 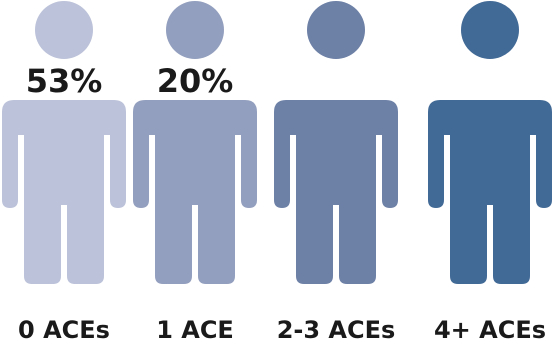 I want to click on person-body-1-ace, so click(x=195, y=192).